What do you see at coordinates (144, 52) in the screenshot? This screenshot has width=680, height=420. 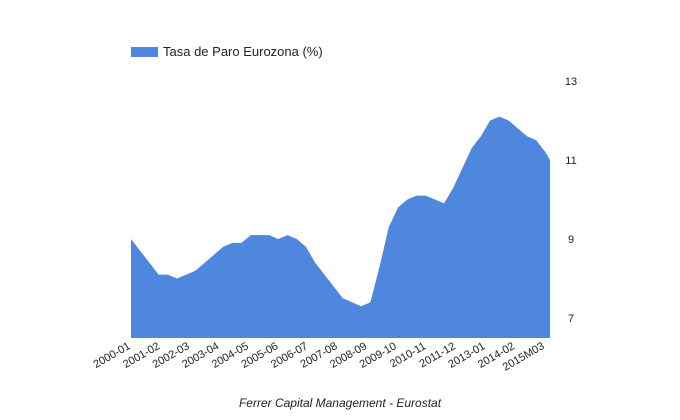 I see `legend-swatch` at bounding box center [144, 52].